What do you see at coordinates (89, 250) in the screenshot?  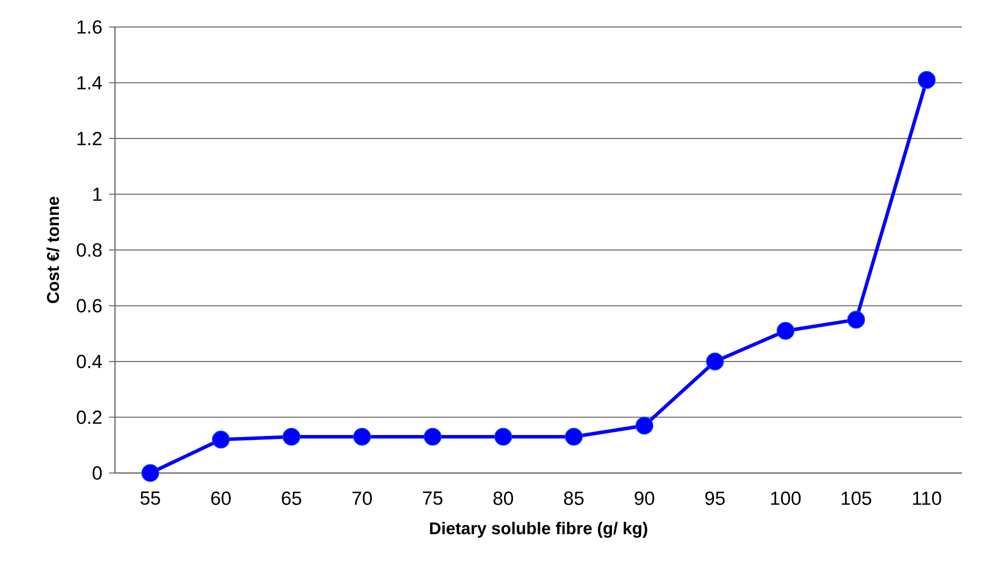 I see `y-tick-label: 0.8` at bounding box center [89, 250].